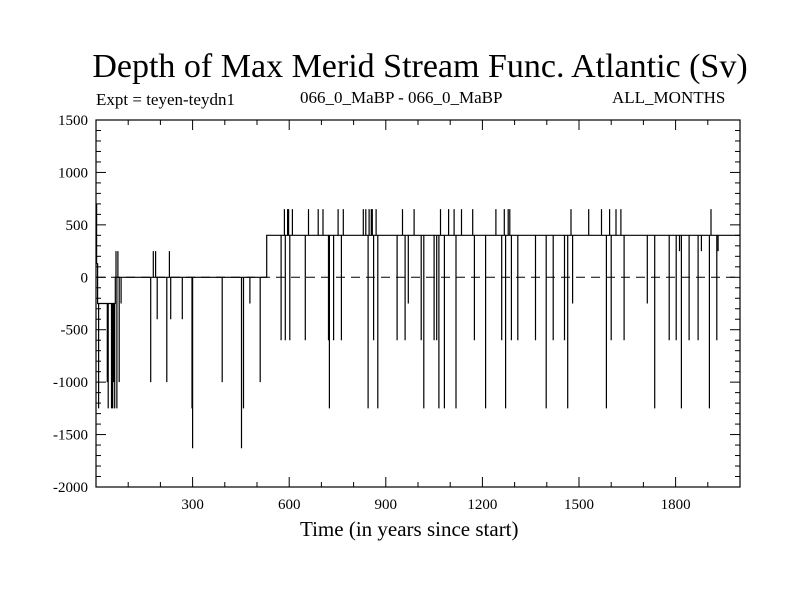 Image resolution: width=800 pixels, height=600 pixels. Describe the element at coordinates (289, 505) in the screenshot. I see `x-tick-label: 600` at that location.